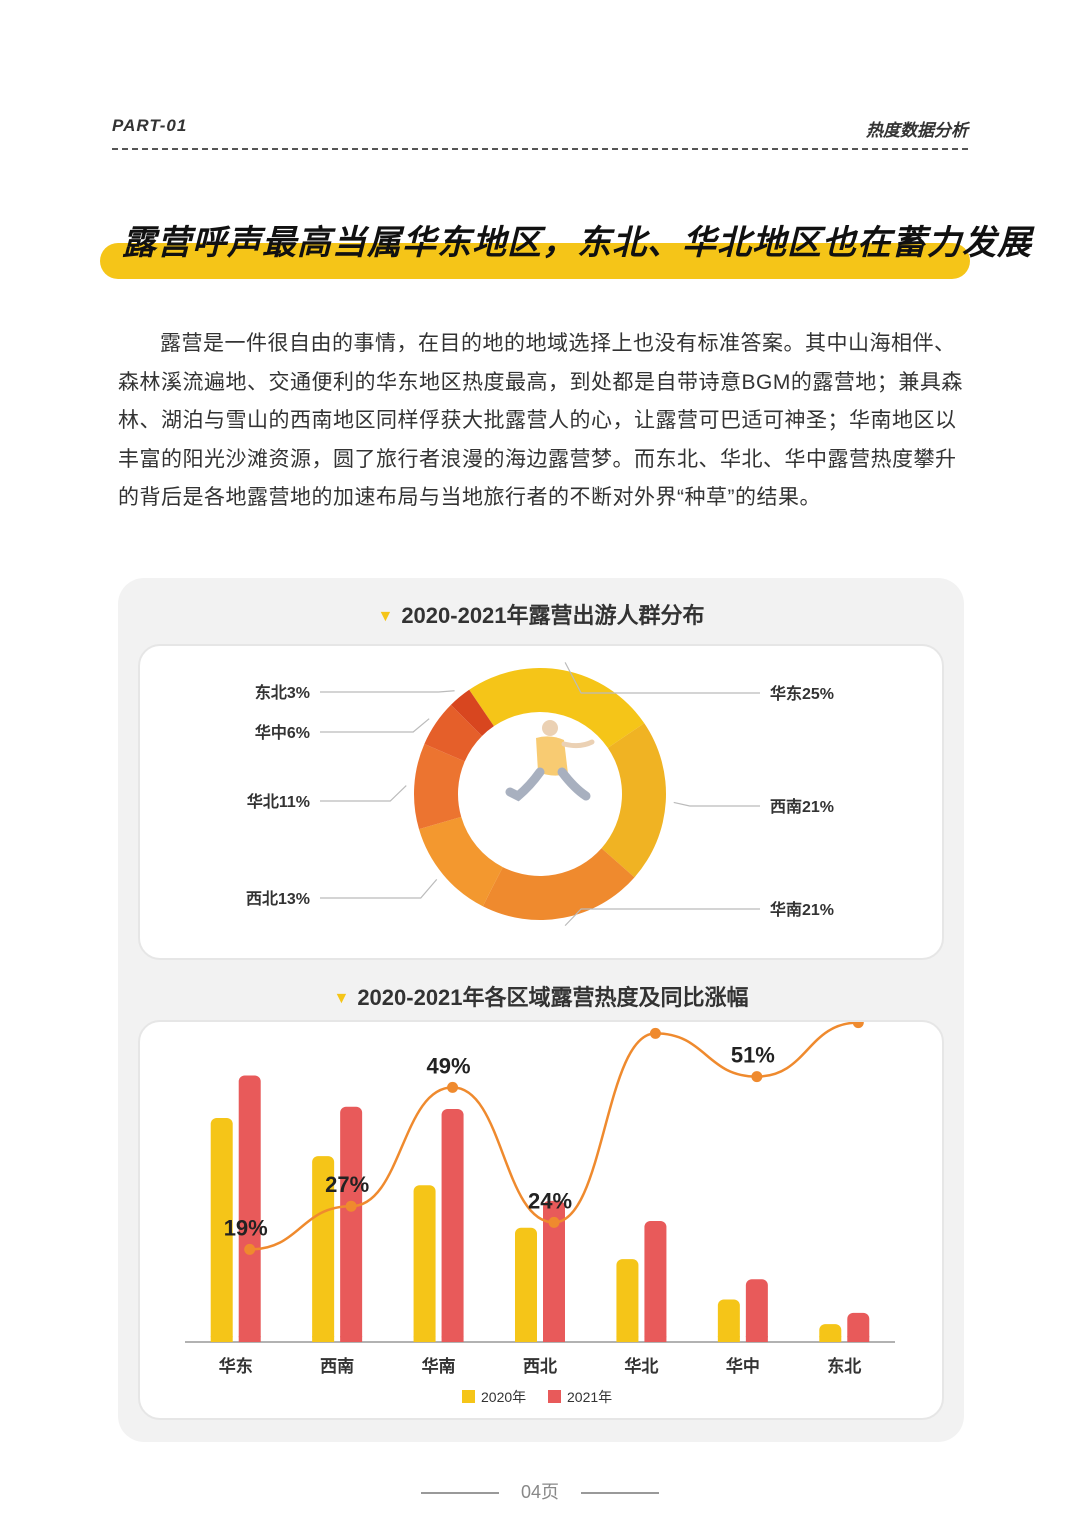  Describe the element at coordinates (439, 1366) in the screenshot. I see `x-tick-label: 华南` at that location.